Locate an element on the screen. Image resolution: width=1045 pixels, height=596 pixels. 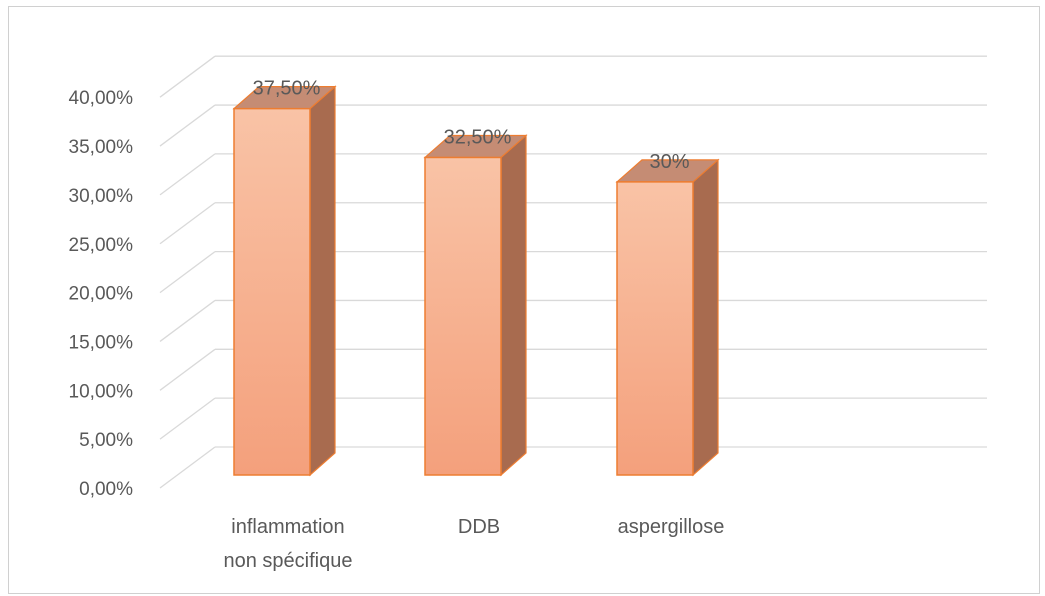
data-labels: 37,50% 32,50% 30% is located at coordinates (471, 125).